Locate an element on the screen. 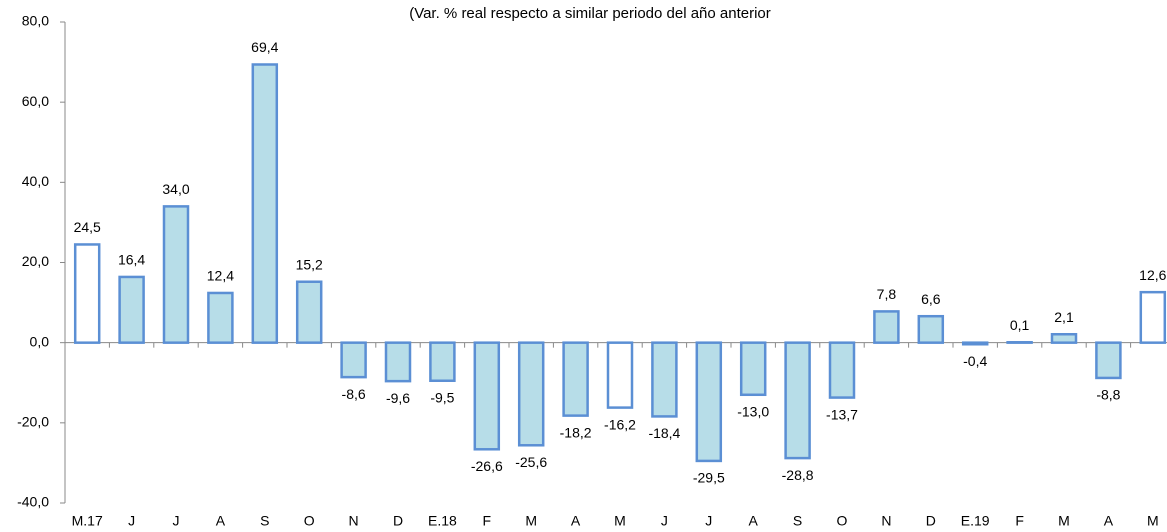 This screenshot has height=532, width=1167. value-label: -13,7 is located at coordinates (842, 414).